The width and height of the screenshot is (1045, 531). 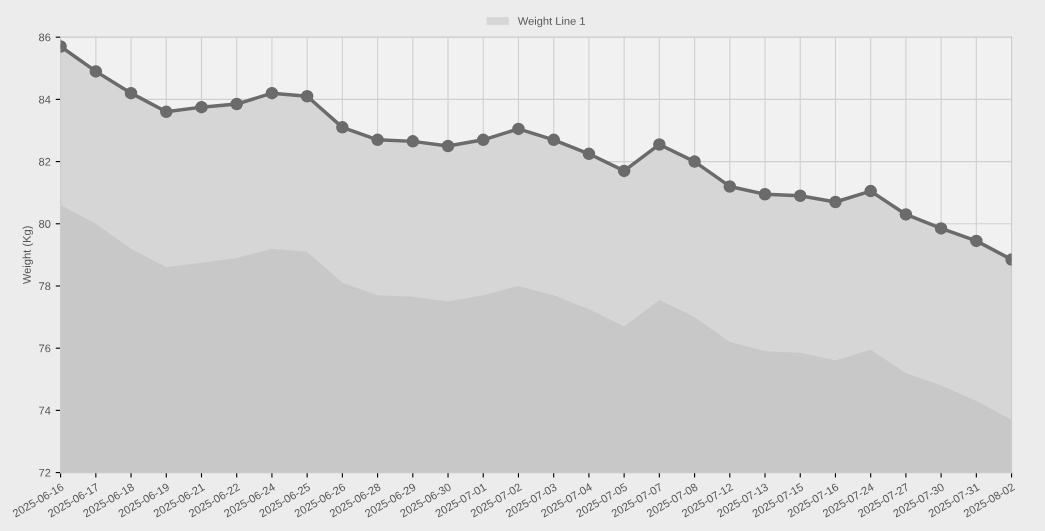 I want to click on y-tick-label: 80, so click(x=45, y=224).